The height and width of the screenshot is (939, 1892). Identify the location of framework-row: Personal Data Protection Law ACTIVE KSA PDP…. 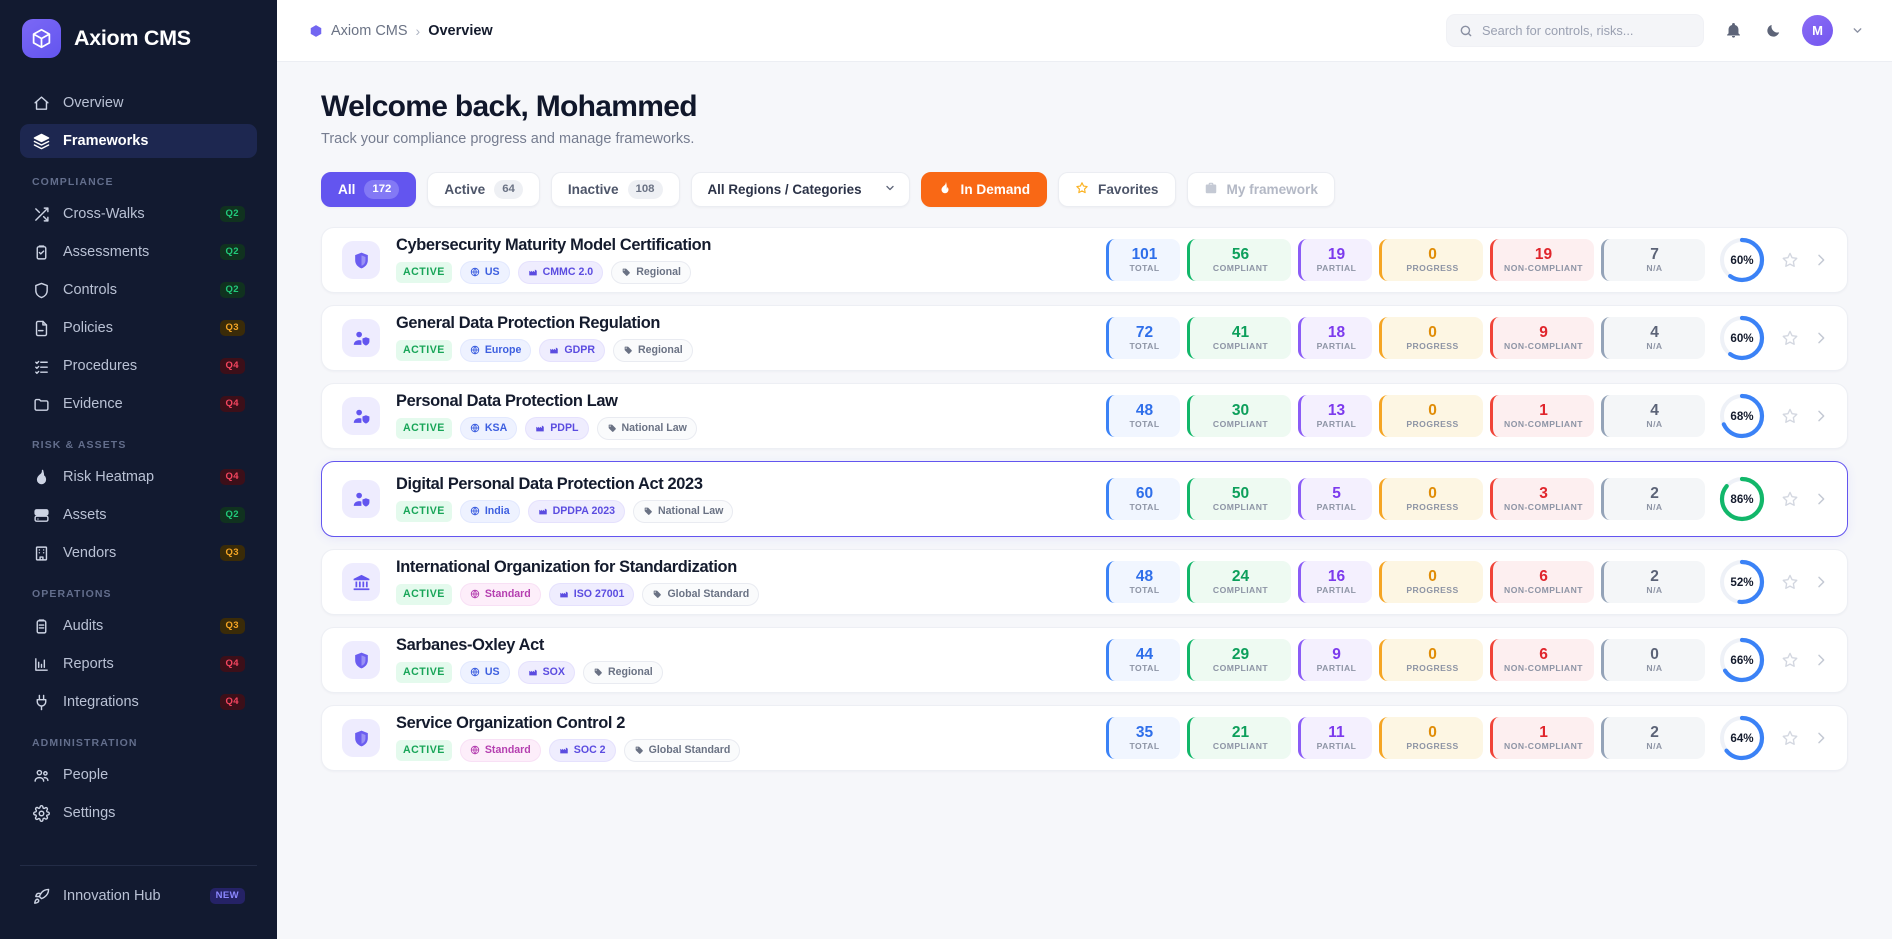
(1084, 416).